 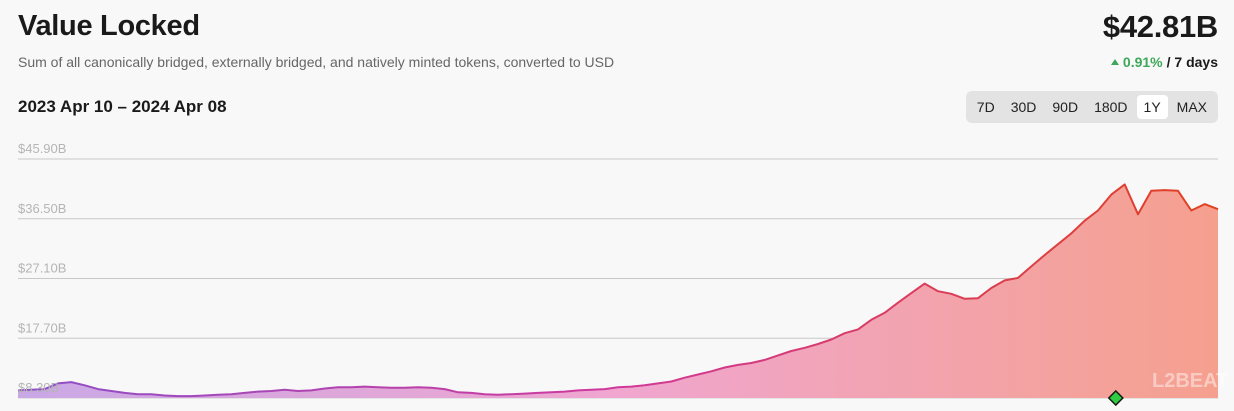 I want to click on y-tick-label: $17.70B, so click(x=42, y=327).